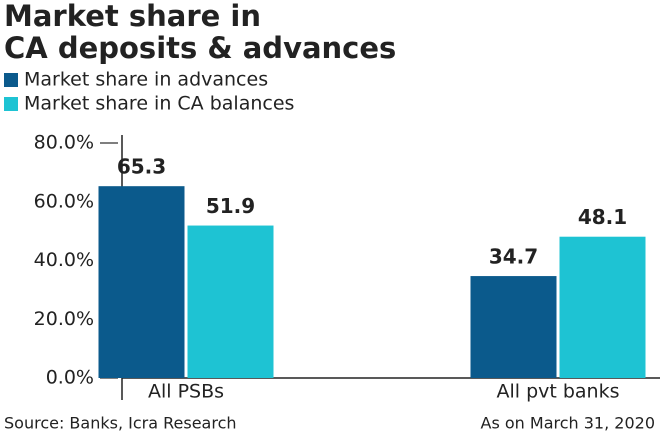 Image resolution: width=660 pixels, height=440 pixels. Describe the element at coordinates (602, 217) in the screenshot. I see `value-label: 48.1` at that location.